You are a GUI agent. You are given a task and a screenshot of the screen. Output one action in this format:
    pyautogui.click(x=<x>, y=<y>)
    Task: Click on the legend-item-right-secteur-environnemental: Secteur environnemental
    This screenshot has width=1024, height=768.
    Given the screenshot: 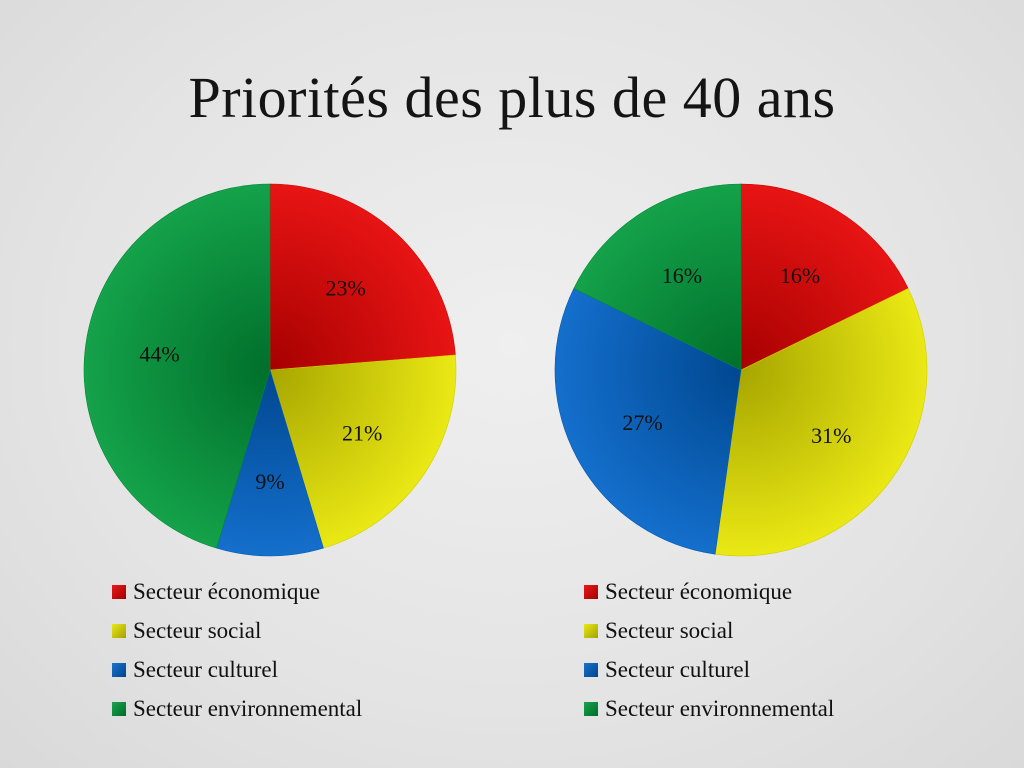 What is the action you would take?
    pyautogui.click(x=709, y=708)
    